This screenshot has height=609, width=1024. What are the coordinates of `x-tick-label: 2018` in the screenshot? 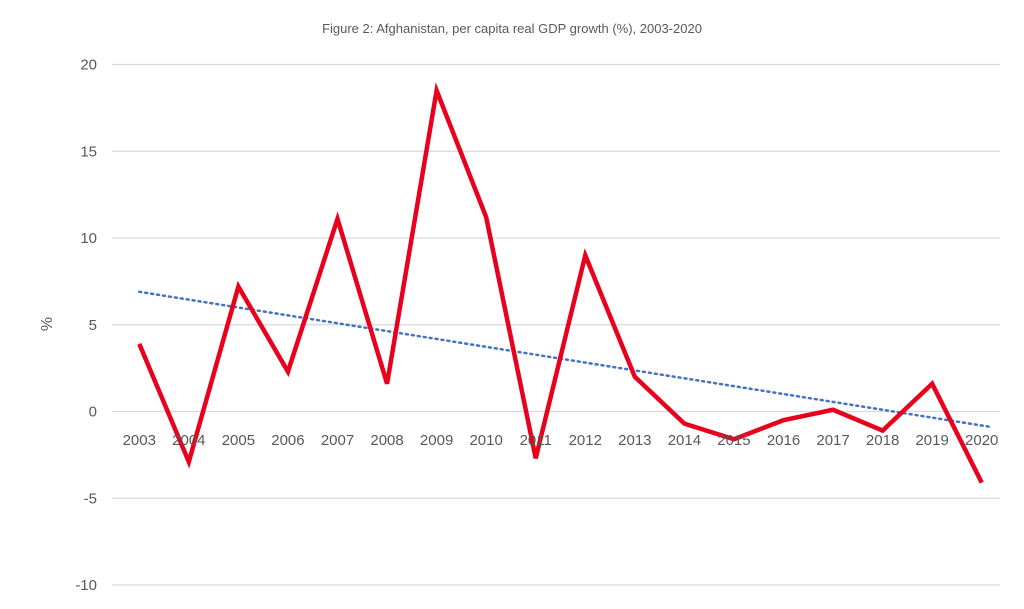 It's located at (882, 440).